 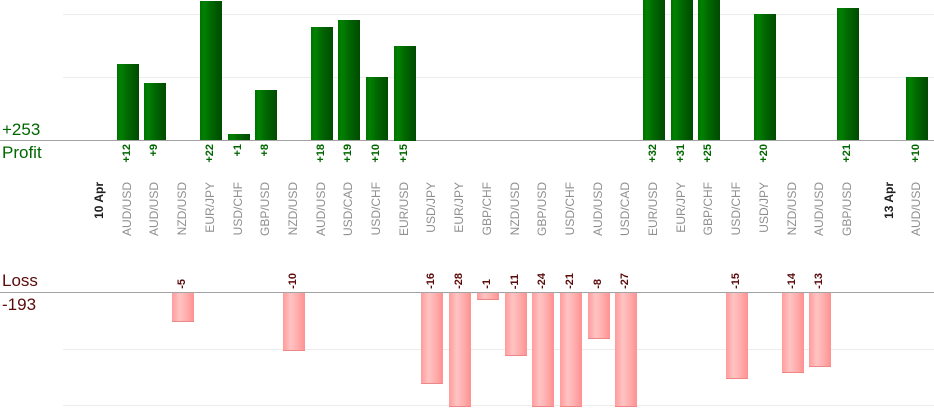 I want to click on loss-value-label: -11, so click(x=515, y=281).